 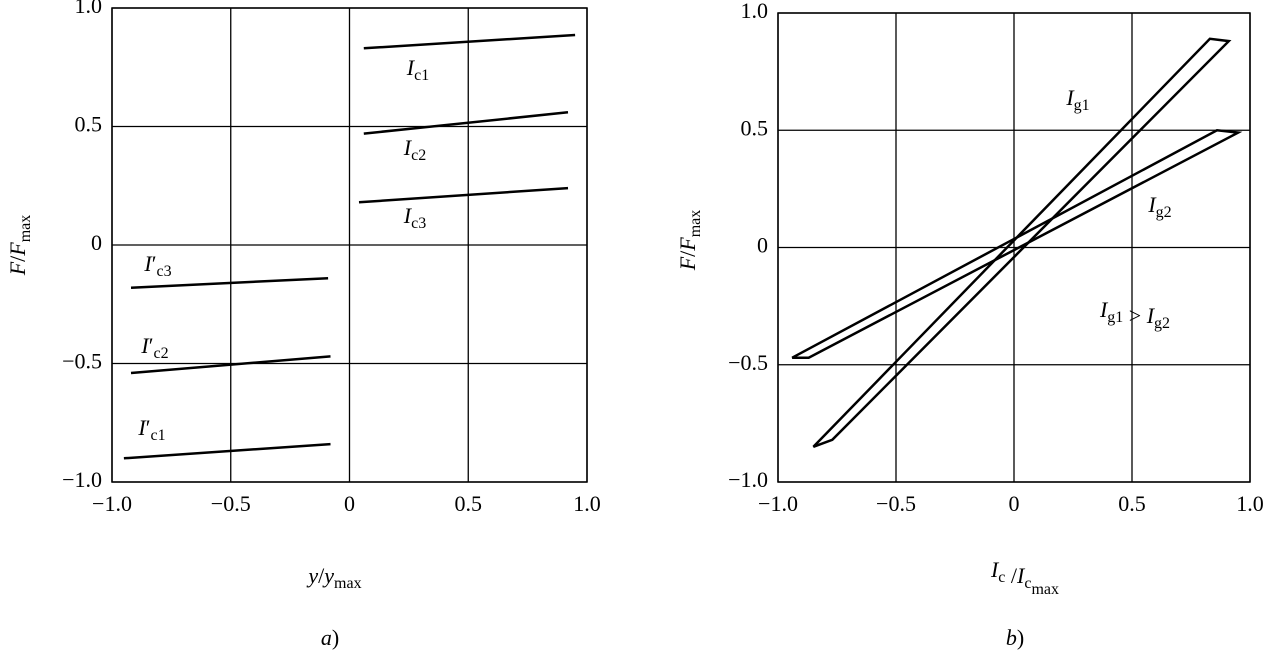 What do you see at coordinates (1159, 206) in the screenshot?
I see `series-label: Ig2` at bounding box center [1159, 206].